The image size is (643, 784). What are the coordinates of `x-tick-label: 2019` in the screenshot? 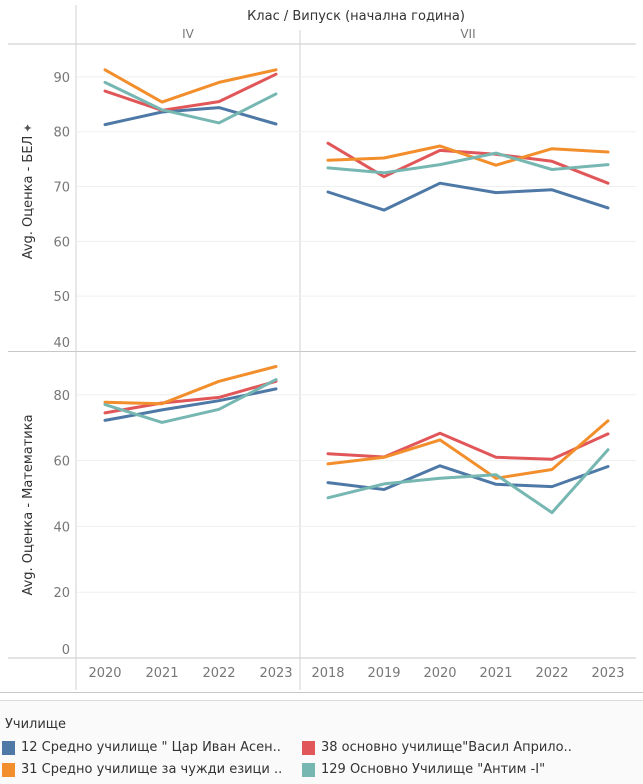 It's located at (383, 673).